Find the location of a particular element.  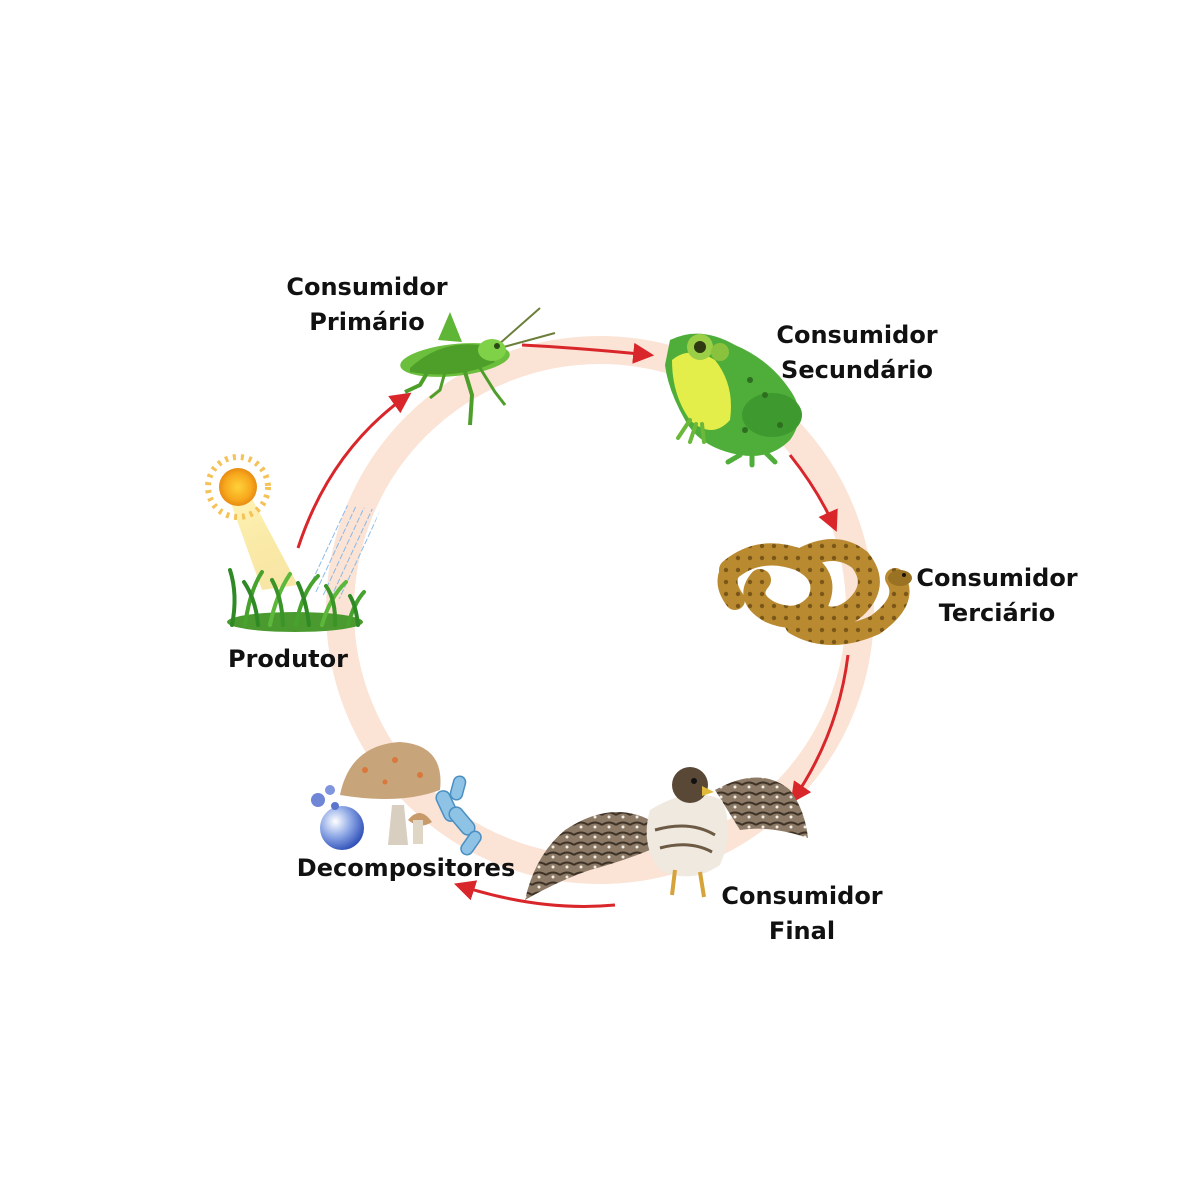

mushroom-bacteria-icon is located at coordinates (396, 799).